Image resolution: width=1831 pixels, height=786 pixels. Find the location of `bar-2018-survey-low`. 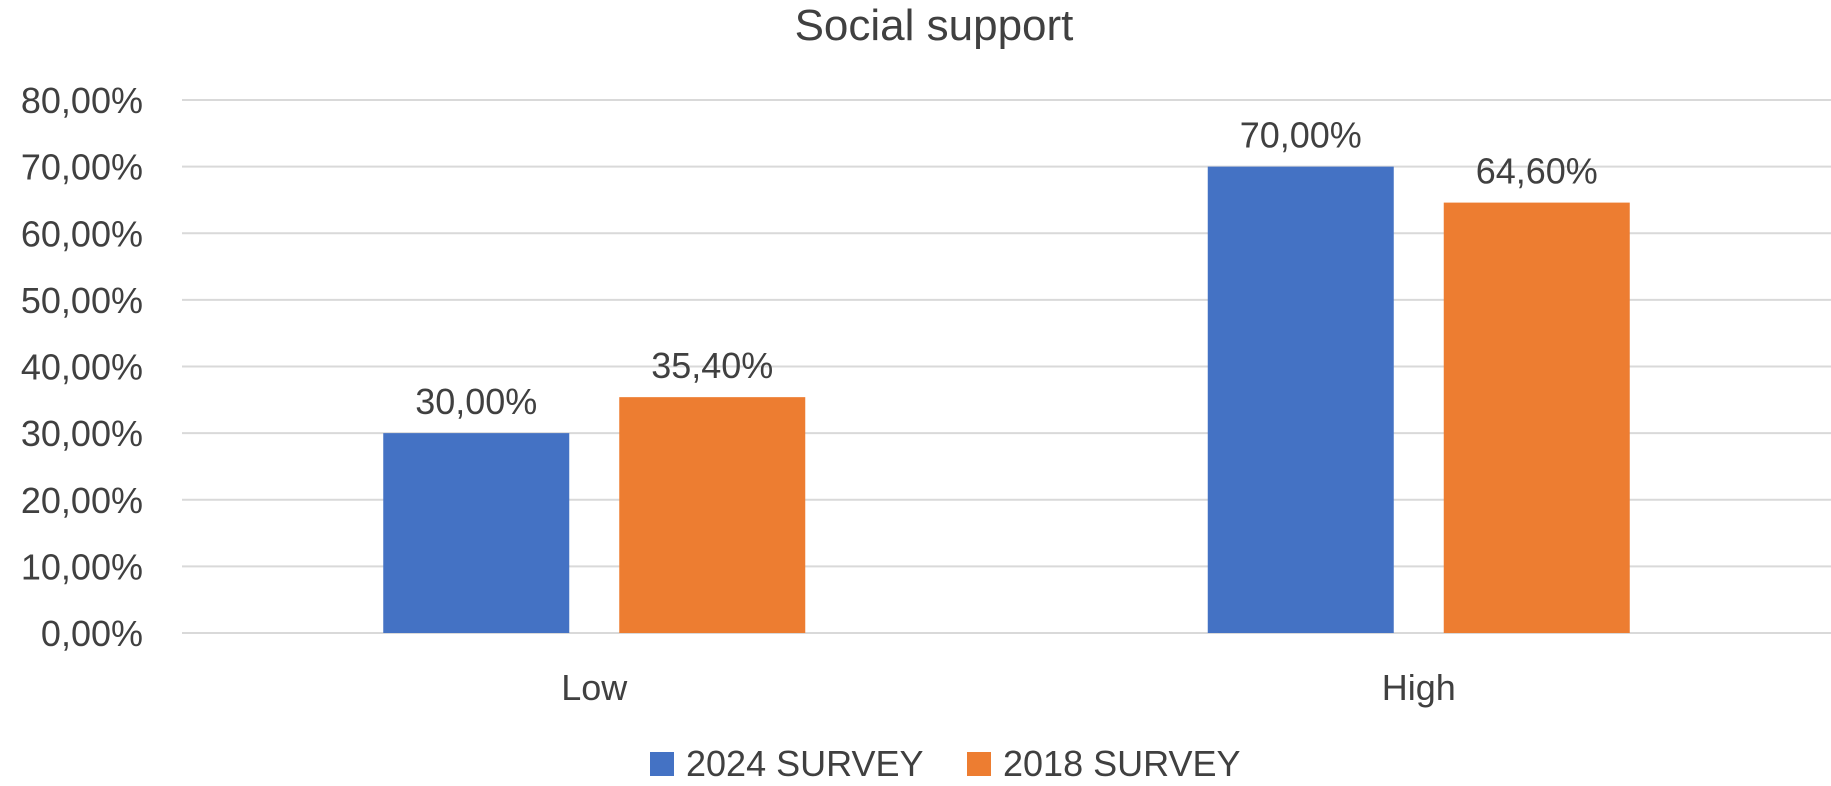

bar-2018-survey-low is located at coordinates (712, 515).